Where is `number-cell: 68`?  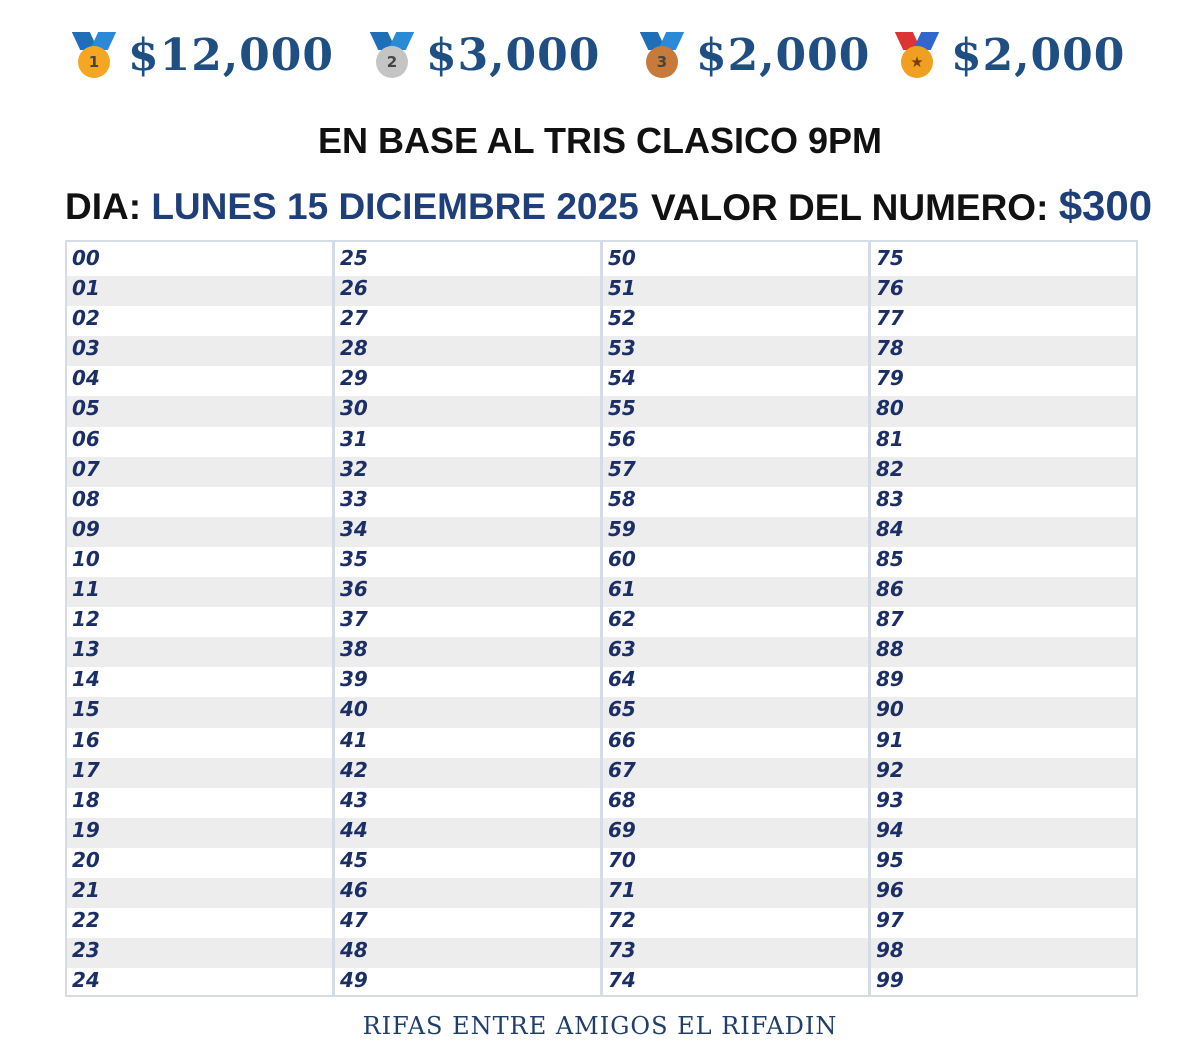
number-cell: 68 is located at coordinates (622, 799).